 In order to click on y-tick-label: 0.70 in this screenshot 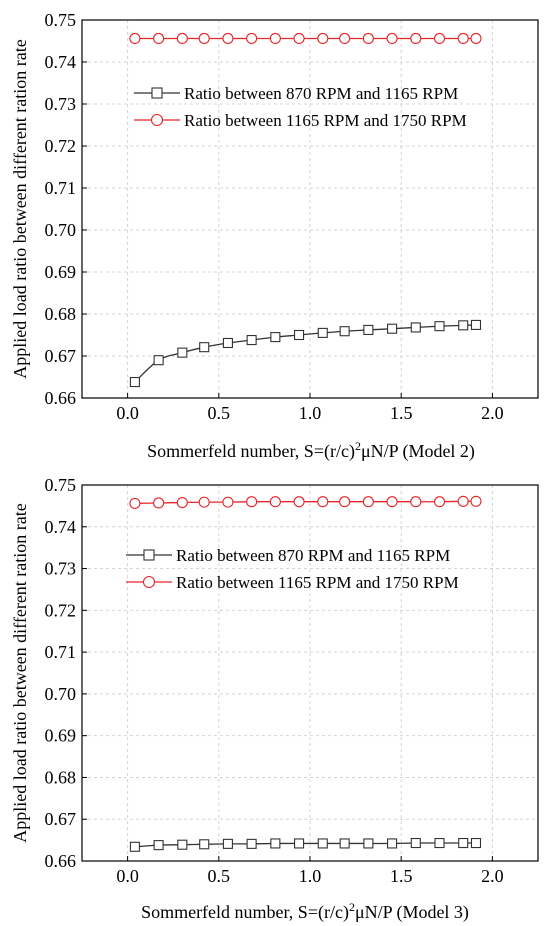, I will do `click(61, 230)`.